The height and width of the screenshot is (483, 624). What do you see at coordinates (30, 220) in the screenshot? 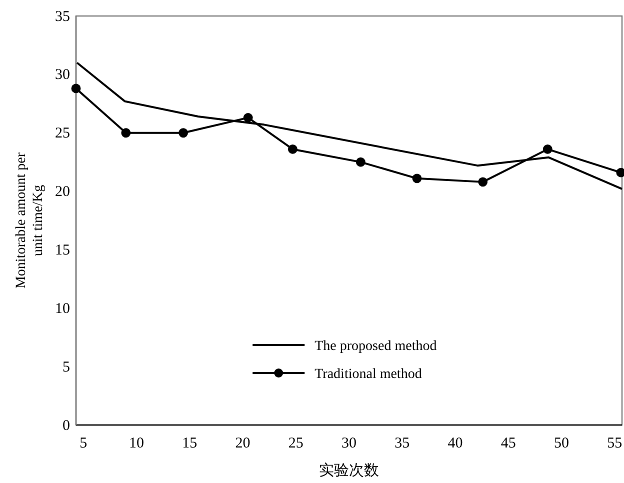
I see `y-axis-title: Monitorable amount per unit time/Kg` at bounding box center [30, 220].